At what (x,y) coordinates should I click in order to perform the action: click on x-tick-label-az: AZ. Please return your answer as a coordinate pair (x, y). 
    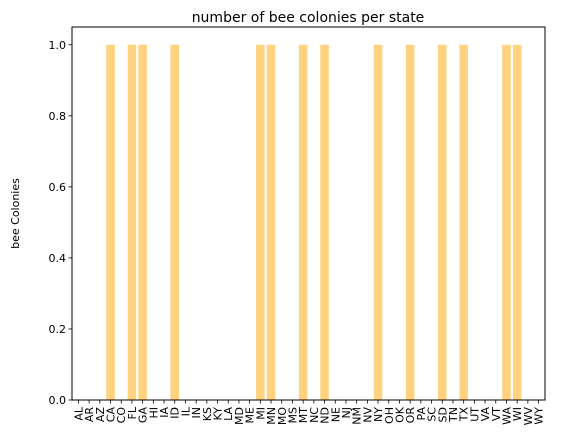
    Looking at the image, I should click on (100, 415).